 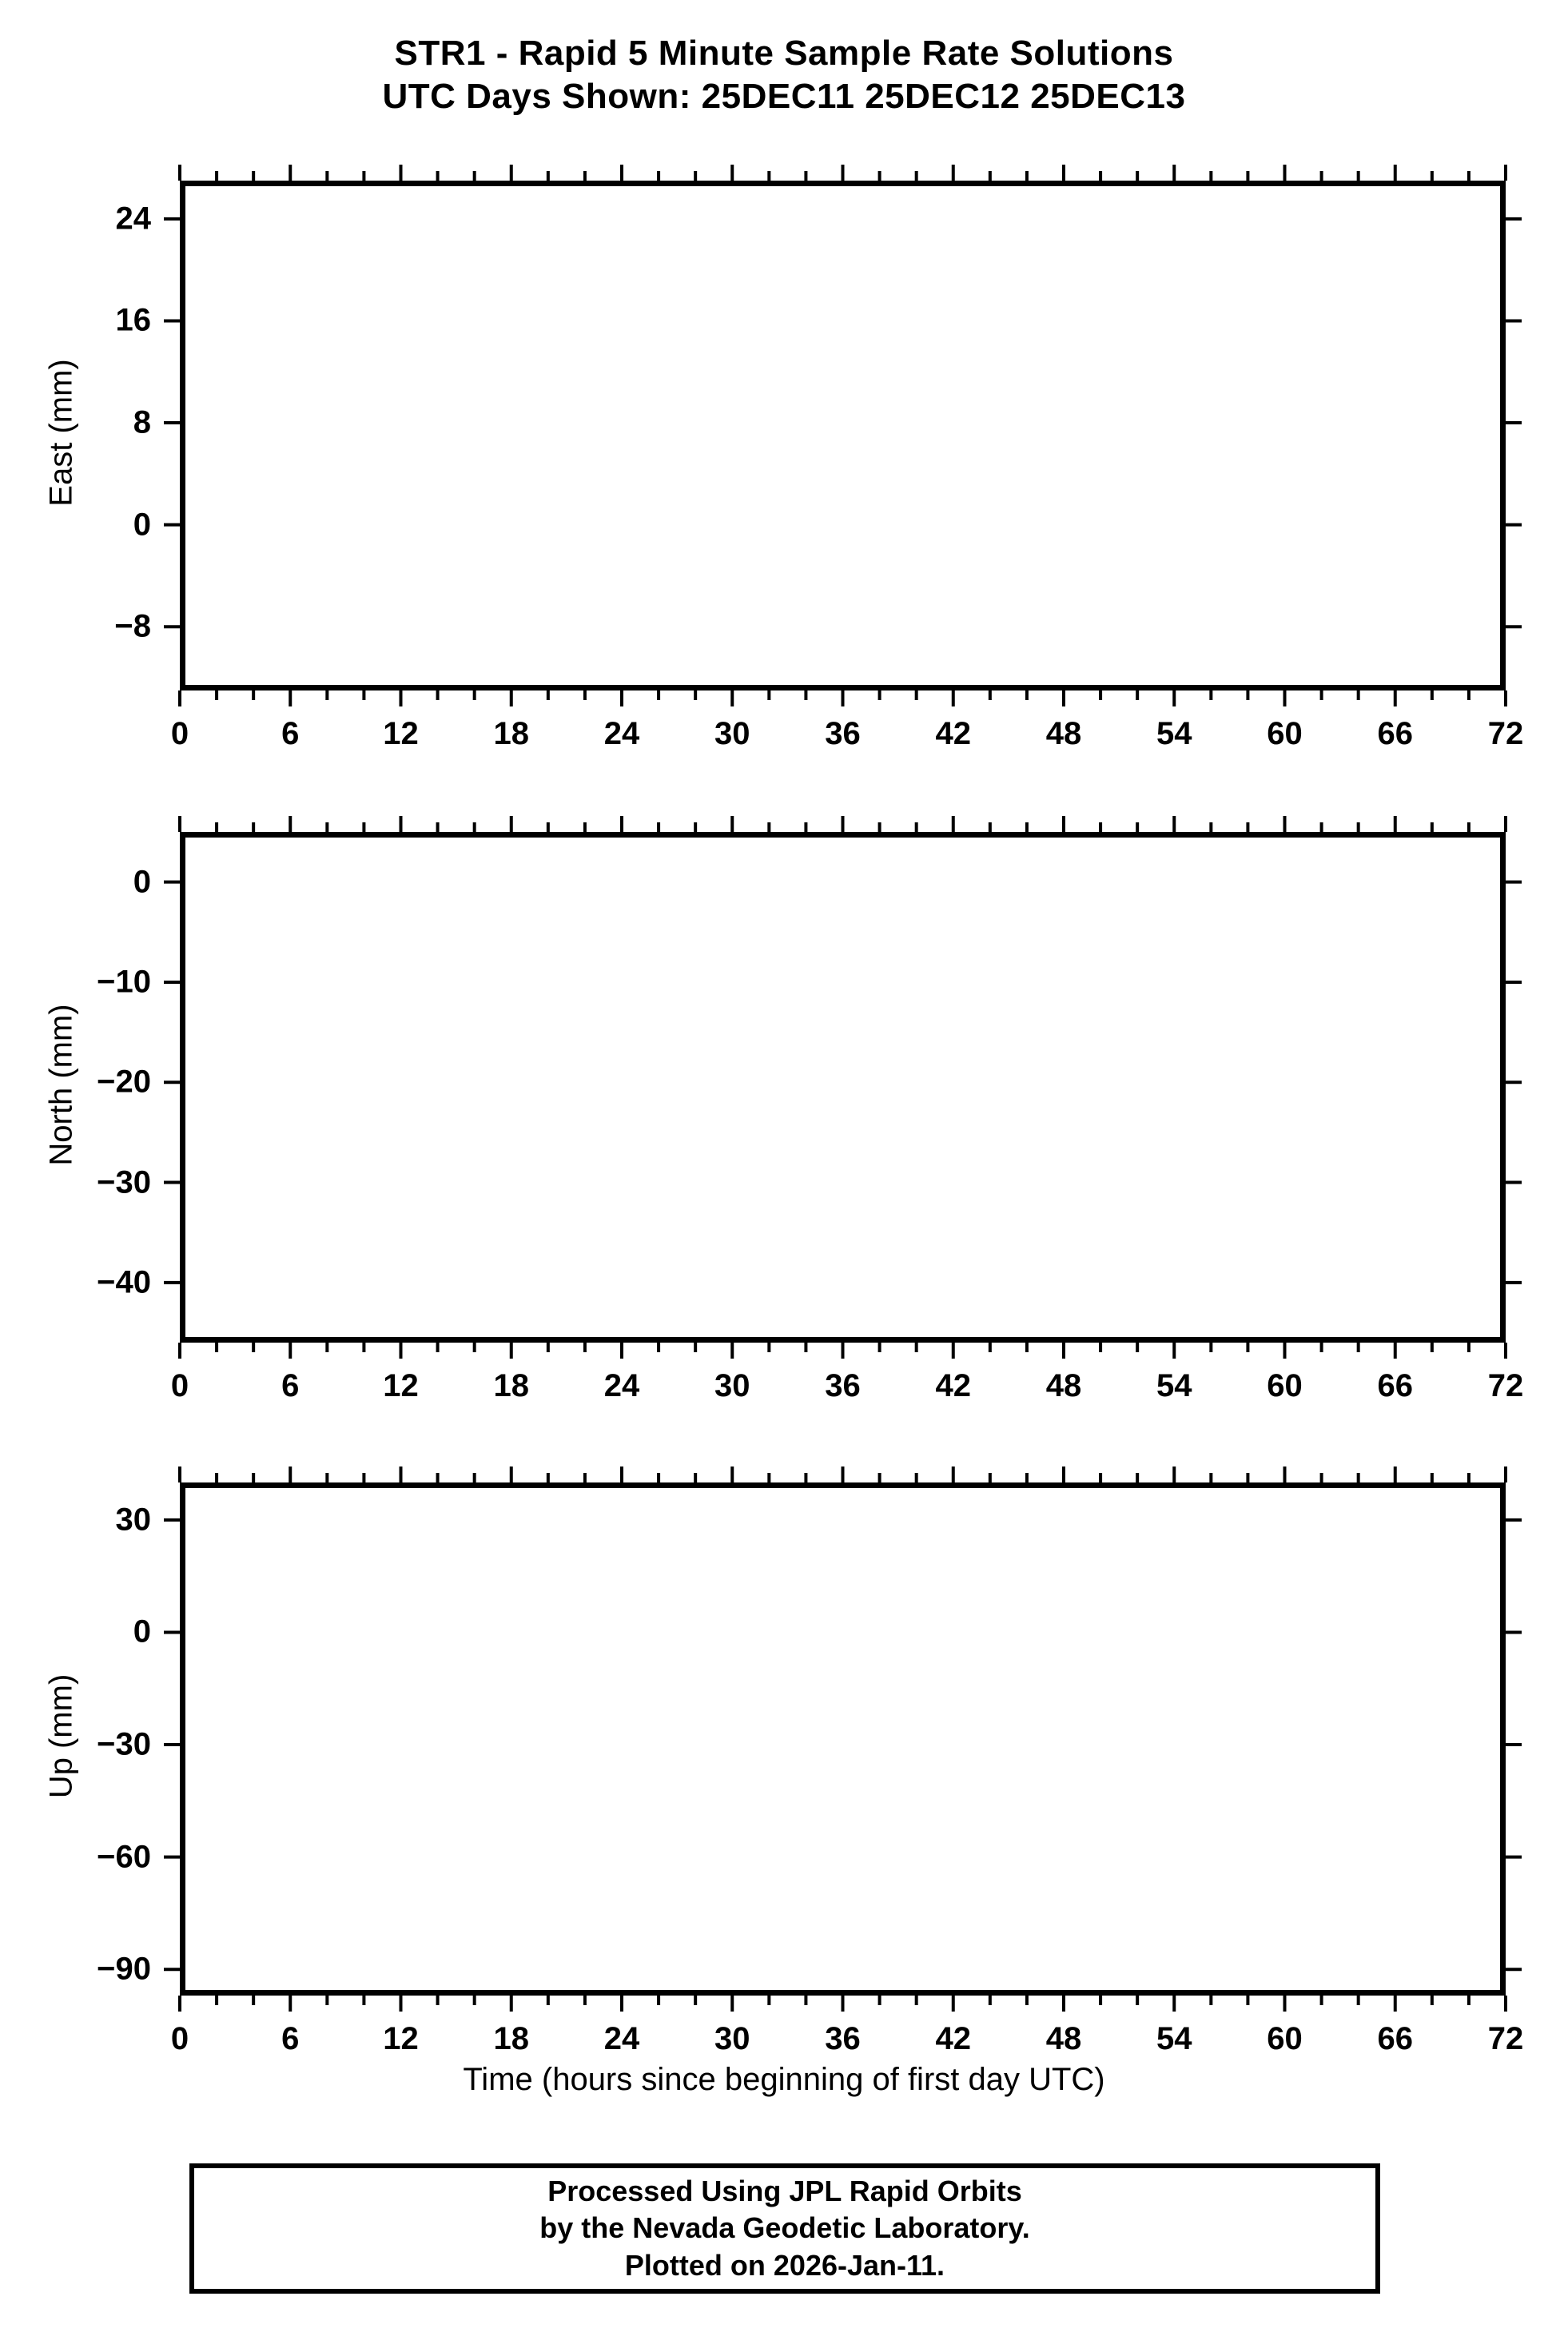 What do you see at coordinates (124, 982) in the screenshot?
I see `y-tick-label-north-3: −10` at bounding box center [124, 982].